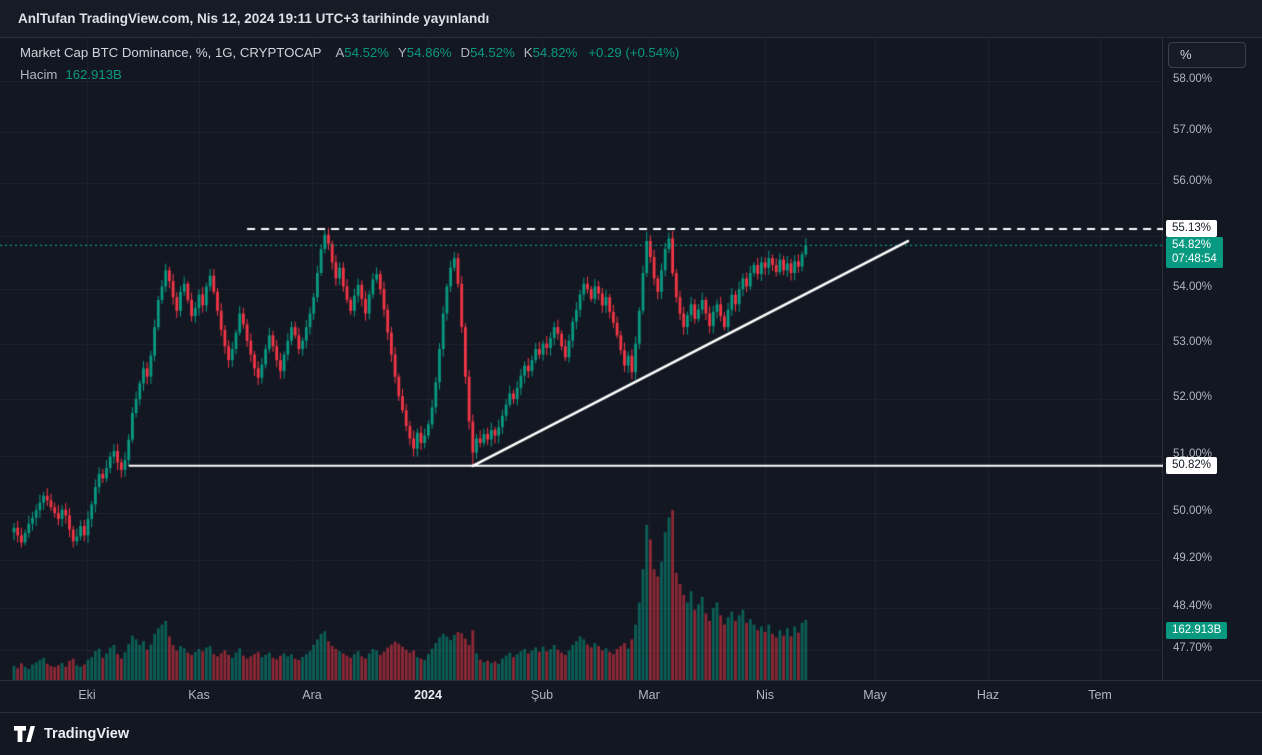 This screenshot has width=1262, height=755. I want to click on time-scale: Eki Kas Ara 2024 Şub Mar Nis May Haz Tem, so click(631, 696).